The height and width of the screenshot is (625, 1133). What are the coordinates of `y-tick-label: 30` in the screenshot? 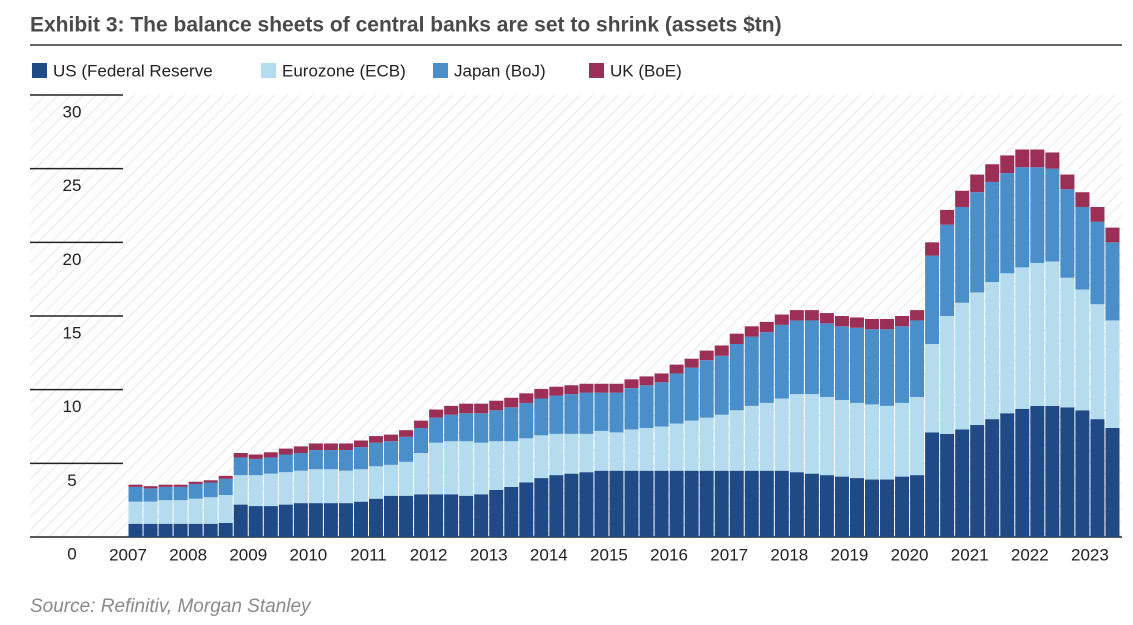 It's located at (72, 111).